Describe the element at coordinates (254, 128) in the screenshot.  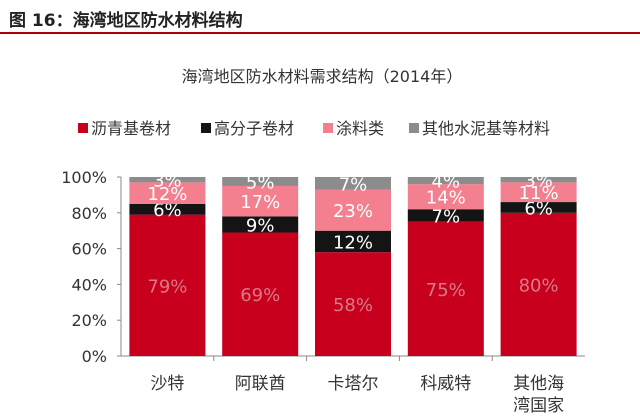
I see `legend-label: 高分子卷材` at that location.